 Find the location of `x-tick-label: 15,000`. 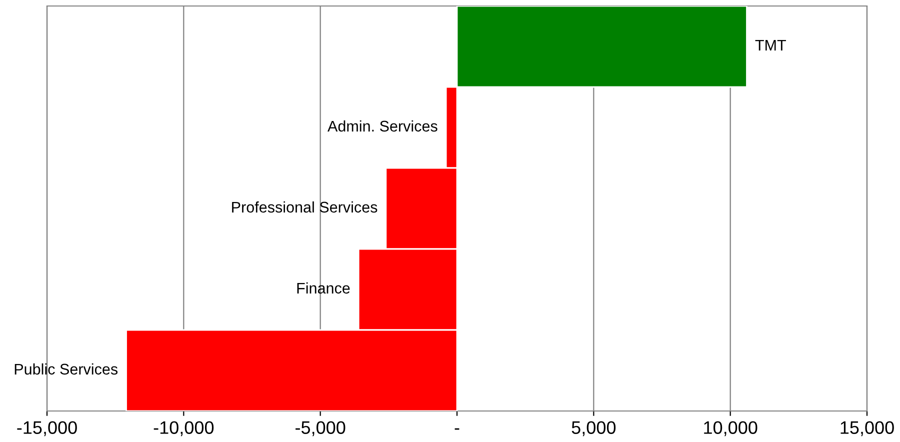

x-tick-label: 15,000 is located at coordinates (867, 428).